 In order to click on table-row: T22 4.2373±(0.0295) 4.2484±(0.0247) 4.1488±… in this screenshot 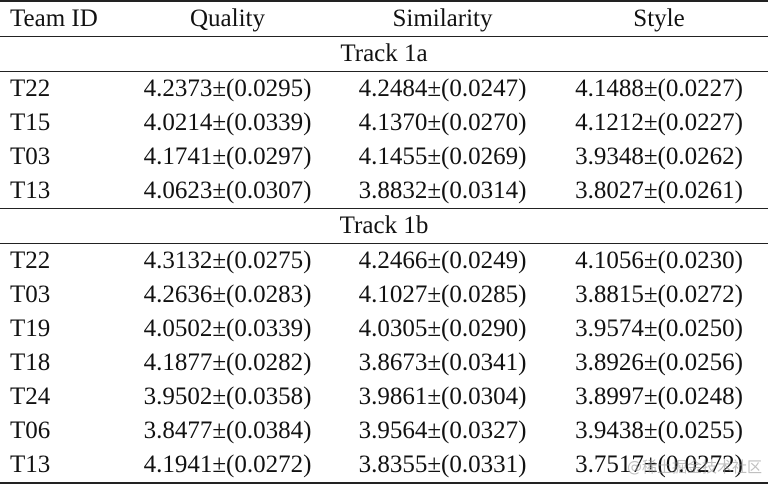, I will do `click(384, 89)`.